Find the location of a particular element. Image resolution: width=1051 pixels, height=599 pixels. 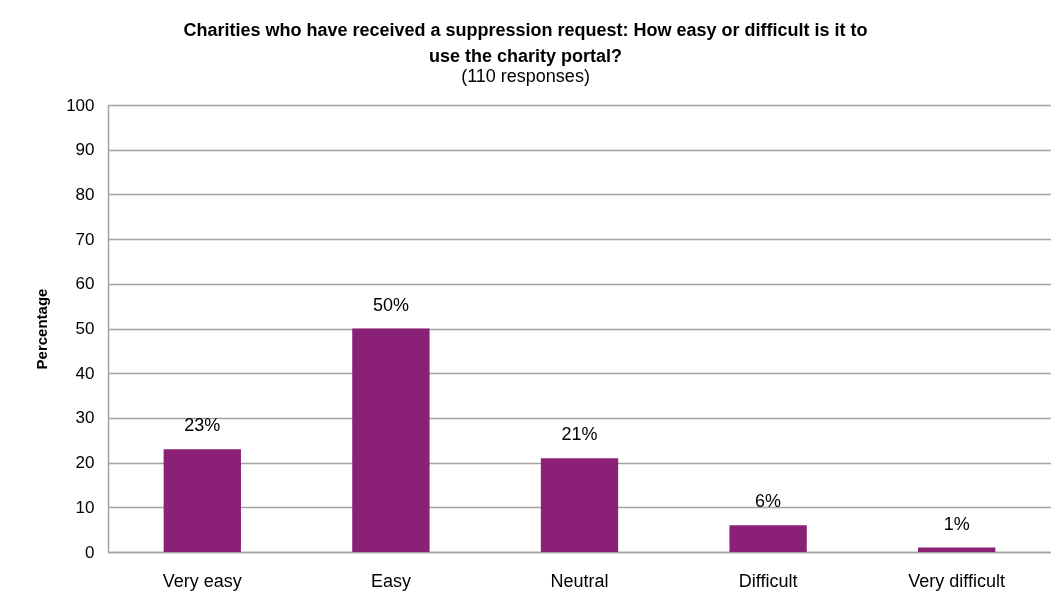

y-tick-label: 20 is located at coordinates (85, 463).